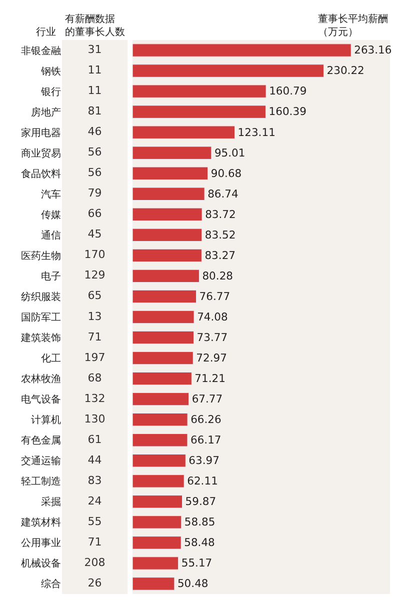 The height and width of the screenshot is (600, 398). What do you see at coordinates (95, 25) in the screenshot?
I see `text: 有薪酬数据的董事长人数` at bounding box center [95, 25].